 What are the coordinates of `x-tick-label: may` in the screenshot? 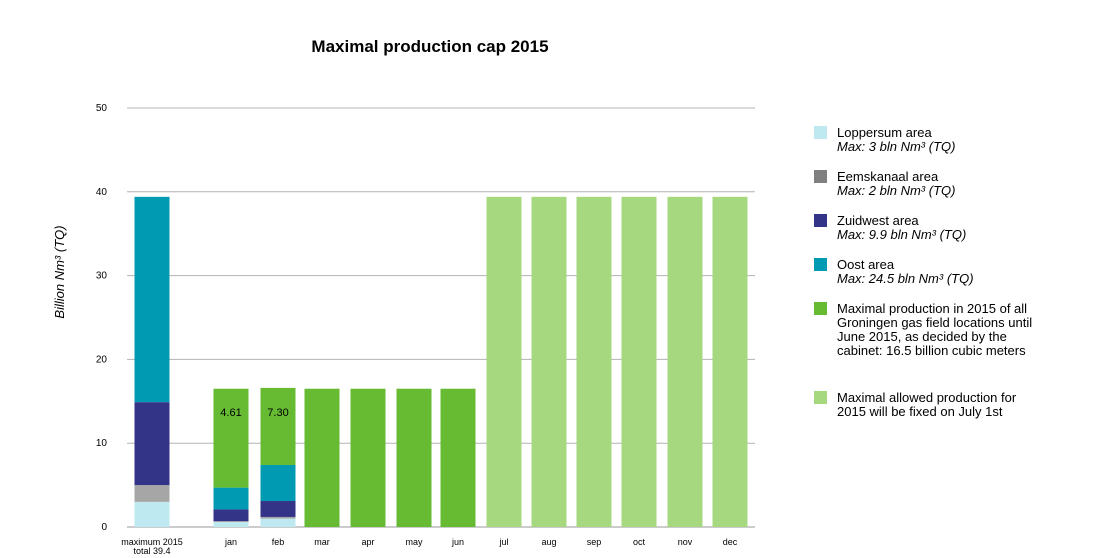 It's located at (414, 542).